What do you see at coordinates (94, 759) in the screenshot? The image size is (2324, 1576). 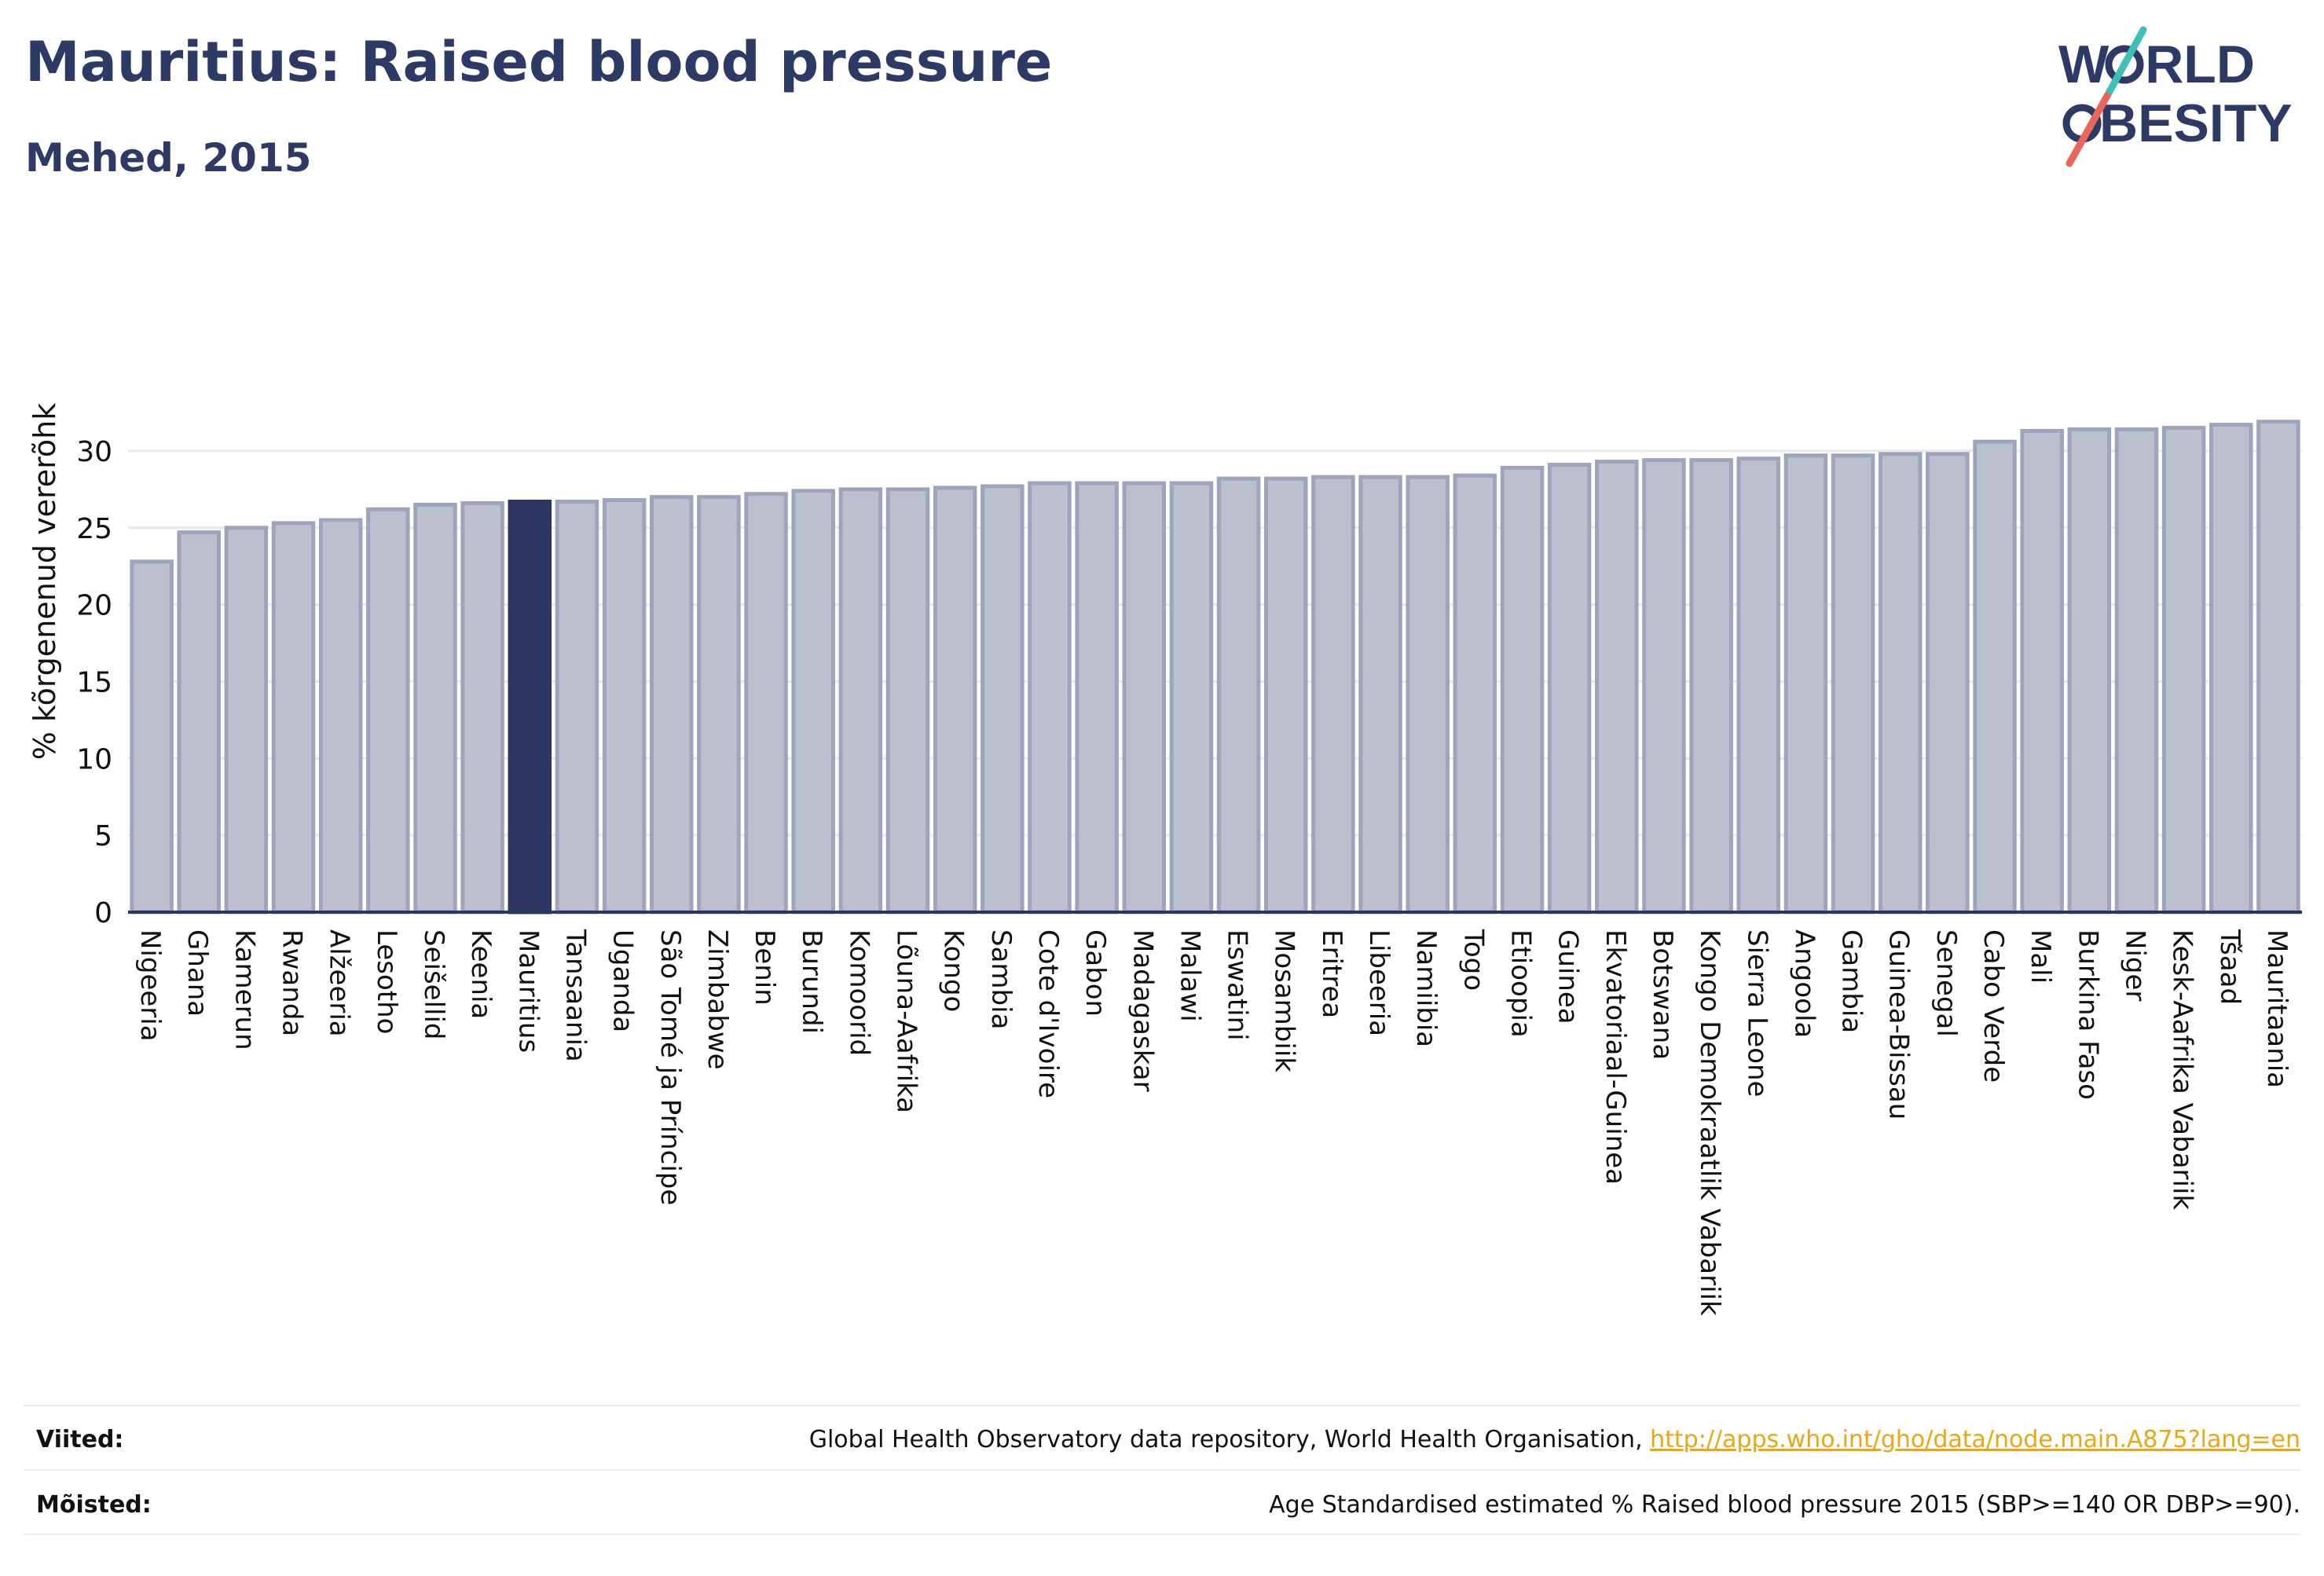 I see `y-tick-label: 10` at bounding box center [94, 759].